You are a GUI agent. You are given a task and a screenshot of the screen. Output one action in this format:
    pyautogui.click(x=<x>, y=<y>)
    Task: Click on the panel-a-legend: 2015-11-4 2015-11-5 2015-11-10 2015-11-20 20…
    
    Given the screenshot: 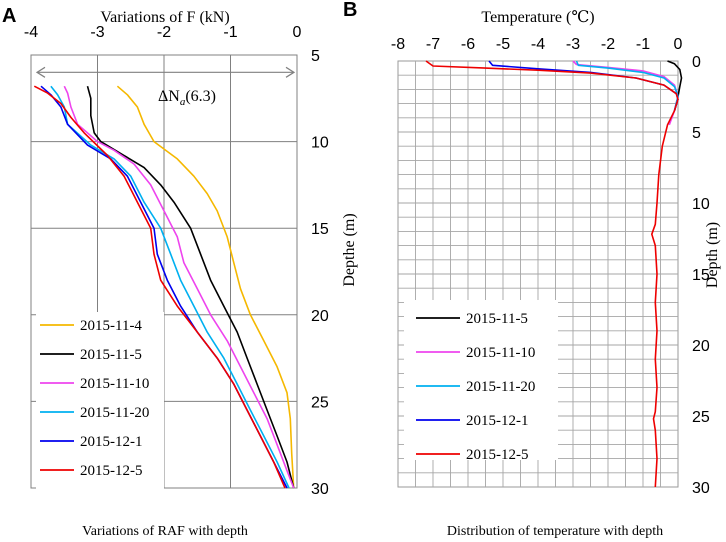 What is the action you would take?
    pyautogui.click(x=100, y=403)
    